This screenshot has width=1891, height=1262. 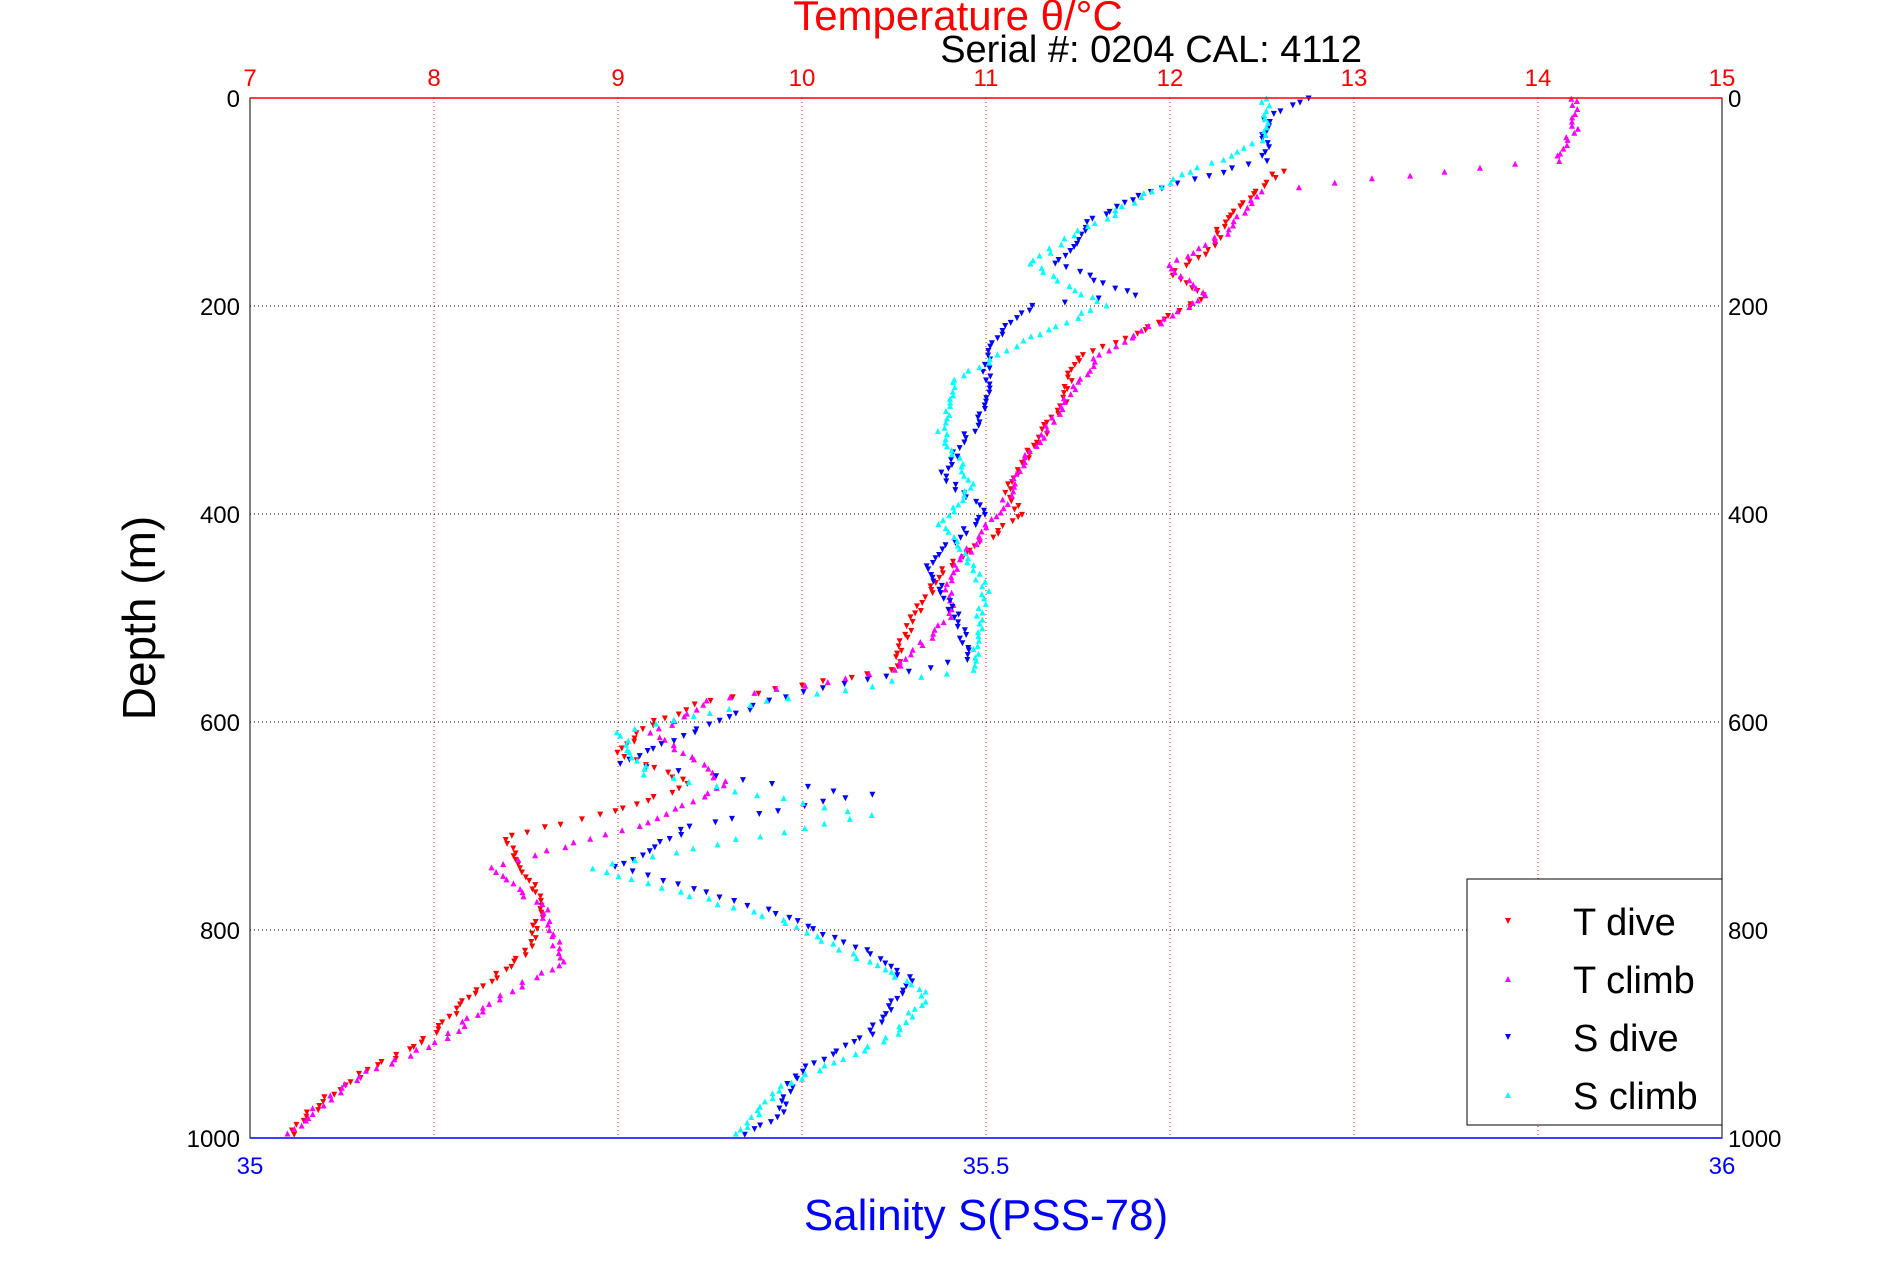 I want to click on y-tick-label-left: 400, so click(x=220, y=515).